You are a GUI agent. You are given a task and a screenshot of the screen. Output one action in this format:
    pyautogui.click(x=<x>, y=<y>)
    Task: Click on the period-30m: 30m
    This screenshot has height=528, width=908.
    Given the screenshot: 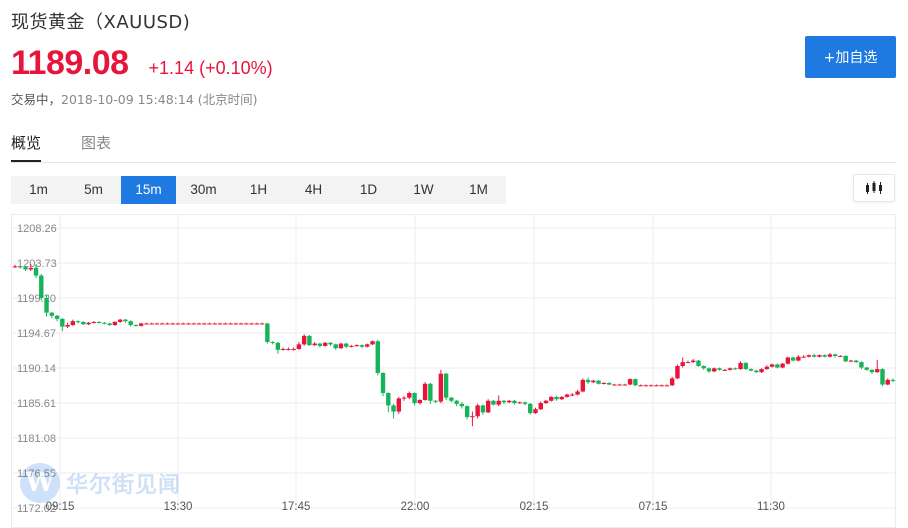 What is the action you would take?
    pyautogui.click(x=203, y=189)
    